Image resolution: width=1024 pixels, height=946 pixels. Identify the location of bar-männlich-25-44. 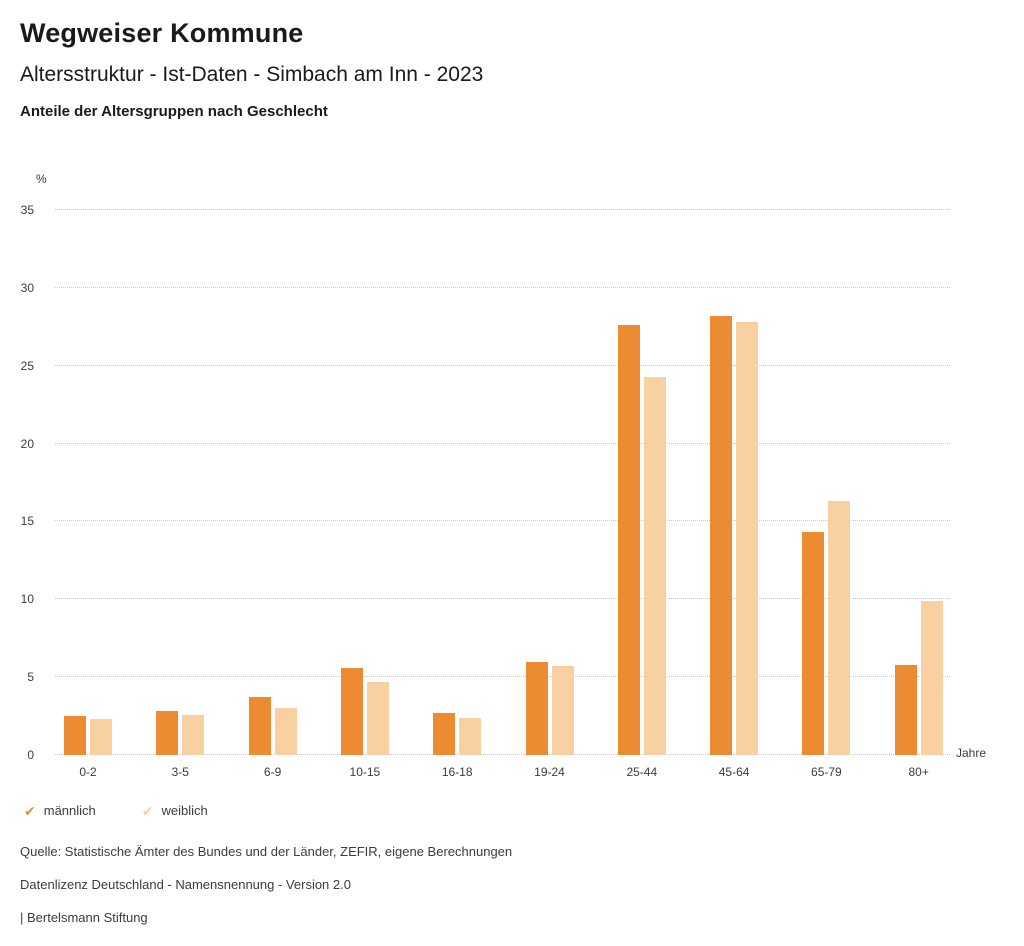
(628, 540).